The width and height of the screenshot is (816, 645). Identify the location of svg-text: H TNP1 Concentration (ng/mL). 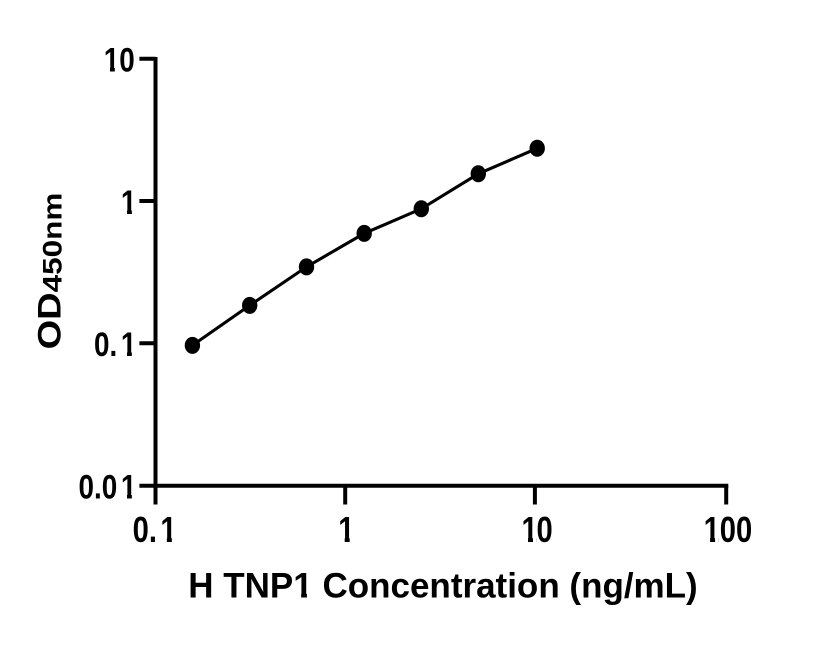
(442, 585).